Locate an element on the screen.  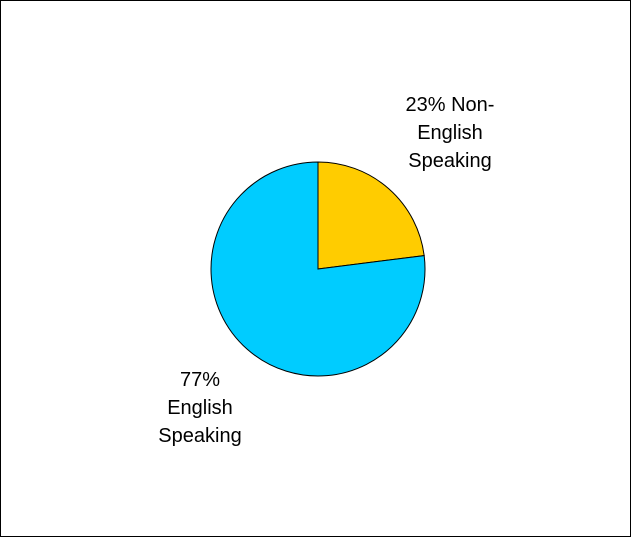
slice-label-non-english-speaking: 23% Non- English Speaking is located at coordinates (450, 133).